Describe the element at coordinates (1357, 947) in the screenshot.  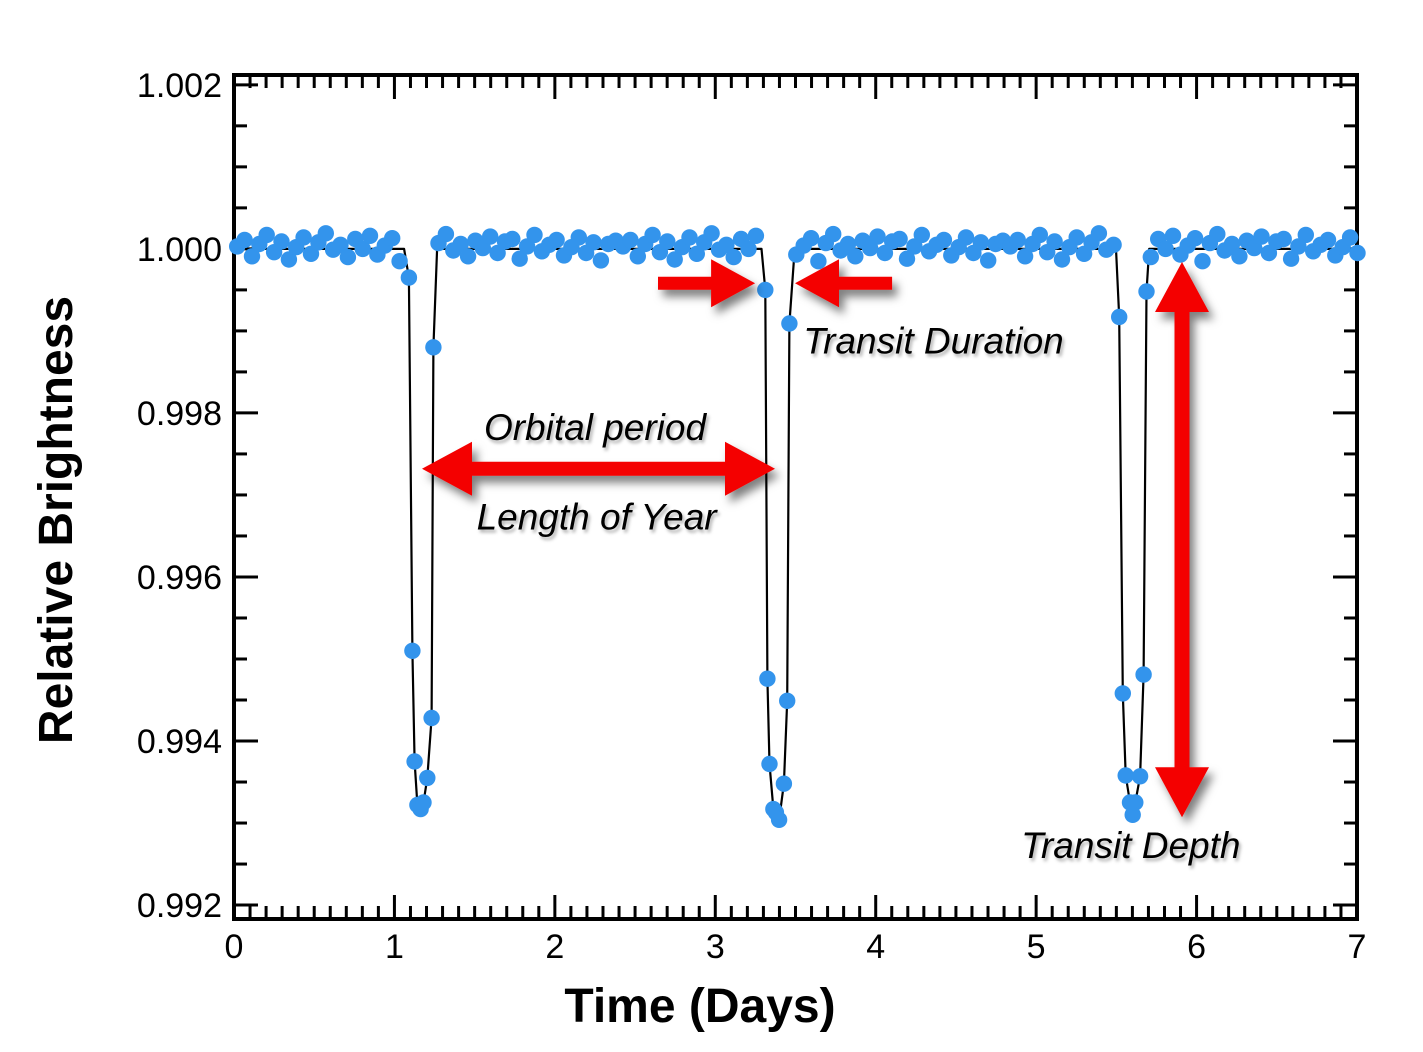
I see `x-tick-label: 7` at that location.